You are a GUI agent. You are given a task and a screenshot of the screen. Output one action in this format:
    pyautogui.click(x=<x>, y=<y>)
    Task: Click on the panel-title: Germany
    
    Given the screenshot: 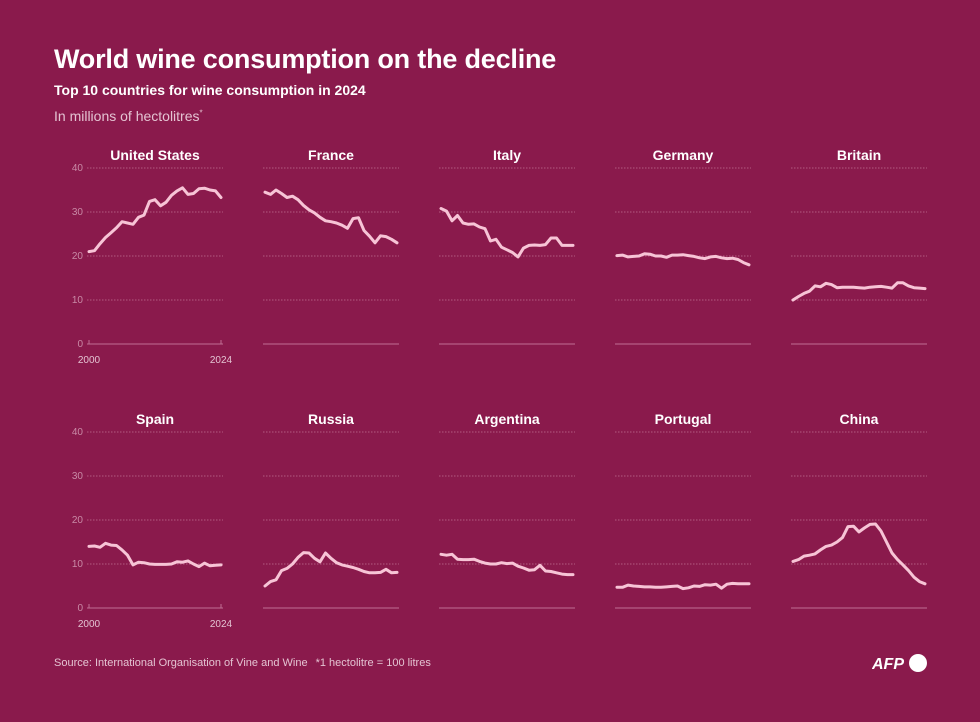 What is the action you would take?
    pyautogui.click(x=683, y=155)
    